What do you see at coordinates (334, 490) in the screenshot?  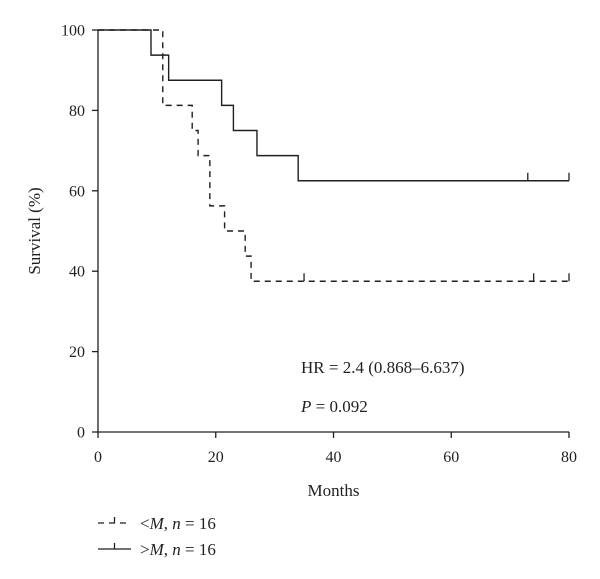 I see `x-axis-title: Months` at bounding box center [334, 490].